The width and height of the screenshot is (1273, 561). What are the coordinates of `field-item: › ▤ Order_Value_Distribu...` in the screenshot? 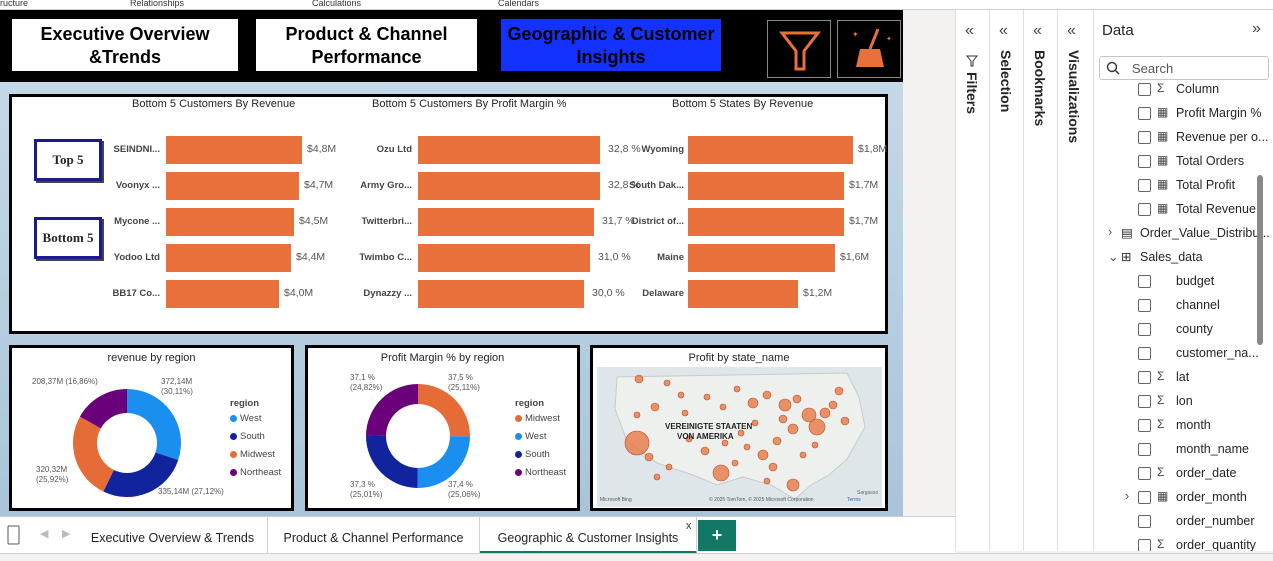 It's located at (1183, 234).